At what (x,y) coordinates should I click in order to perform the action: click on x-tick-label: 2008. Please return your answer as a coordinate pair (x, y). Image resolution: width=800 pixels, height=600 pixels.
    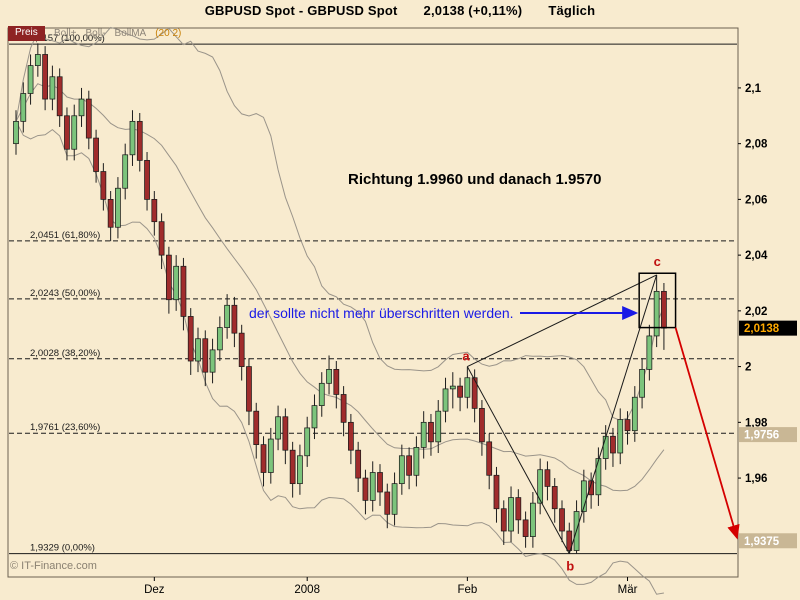
    Looking at the image, I should click on (307, 590).